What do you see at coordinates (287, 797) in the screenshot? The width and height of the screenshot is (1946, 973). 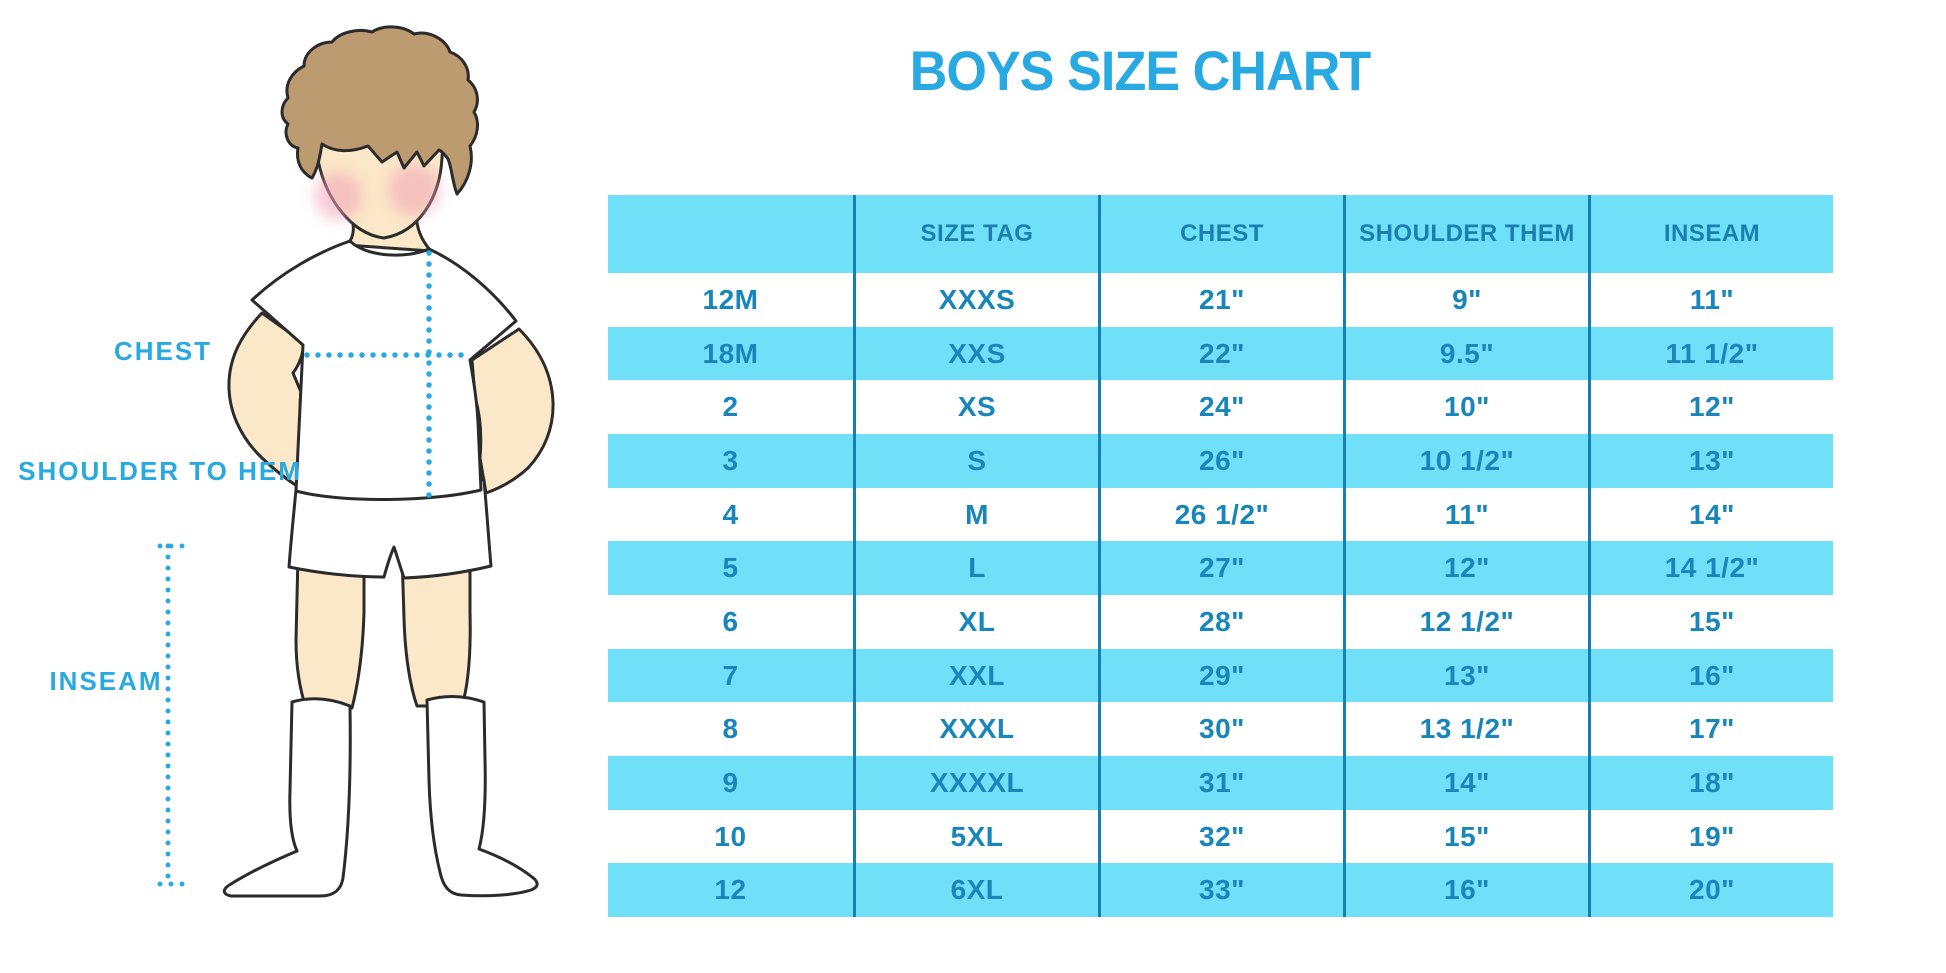 I see `boy-left-sock` at bounding box center [287, 797].